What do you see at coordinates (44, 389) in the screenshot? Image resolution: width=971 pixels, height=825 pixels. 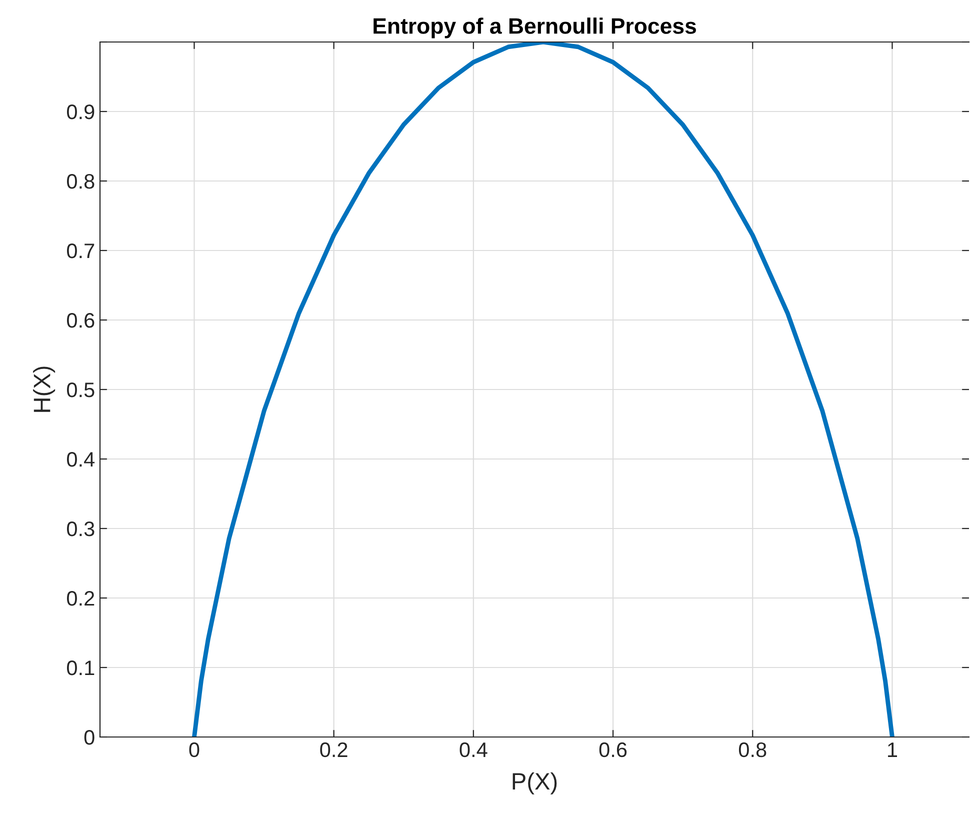 I see `y-axis-title: H(X)` at bounding box center [44, 389].